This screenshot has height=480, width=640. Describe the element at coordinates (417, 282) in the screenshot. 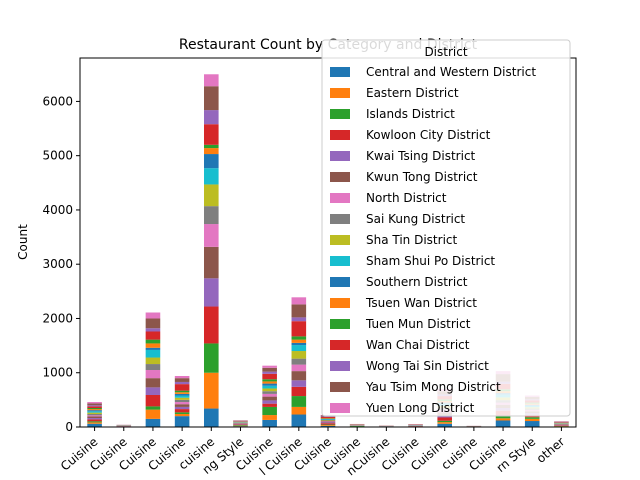

I see `legend-entry-label: Southern District` at that location.